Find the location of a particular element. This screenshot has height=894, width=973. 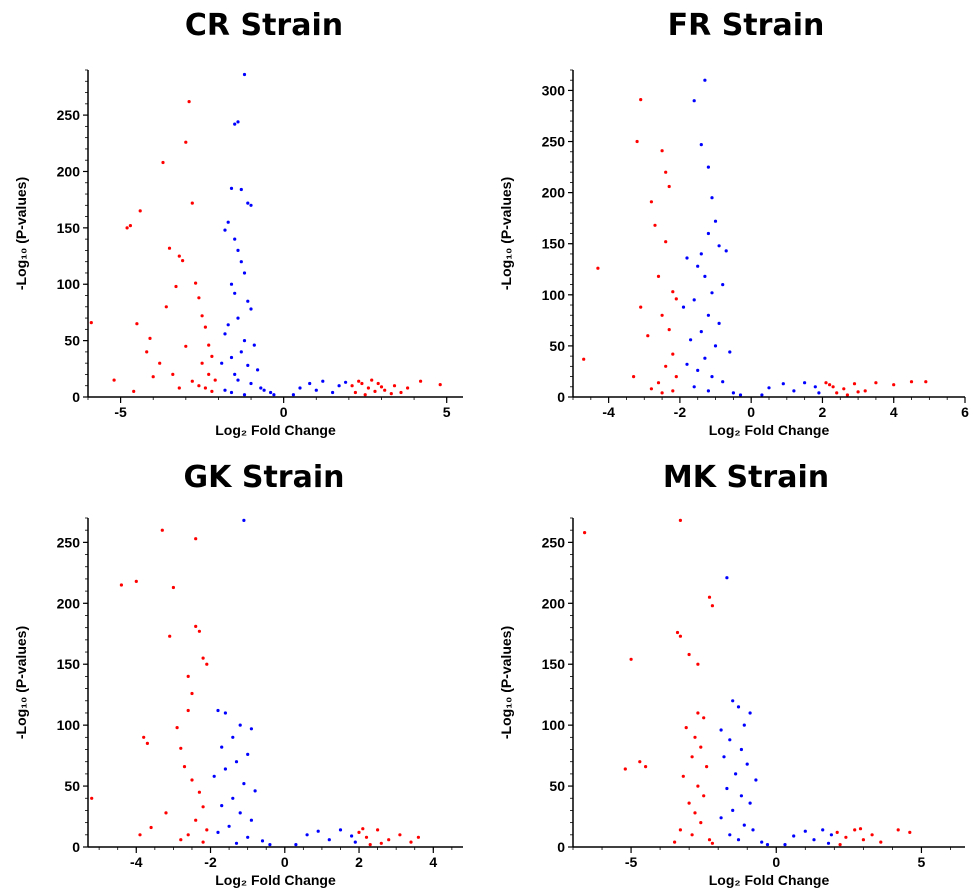

y-tick-label: 300 is located at coordinates (554, 90).